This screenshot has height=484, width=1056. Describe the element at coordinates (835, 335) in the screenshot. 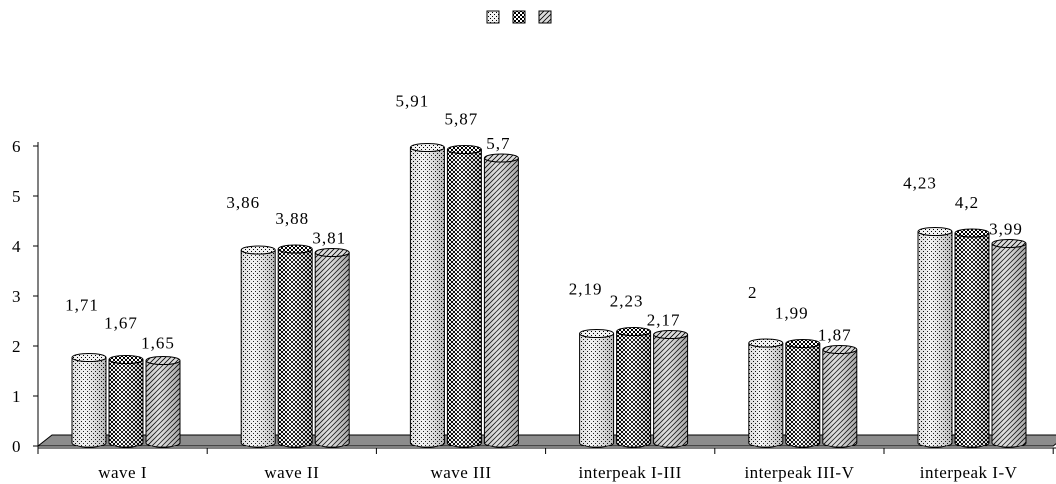

I see `data-label: 1,87` at that location.